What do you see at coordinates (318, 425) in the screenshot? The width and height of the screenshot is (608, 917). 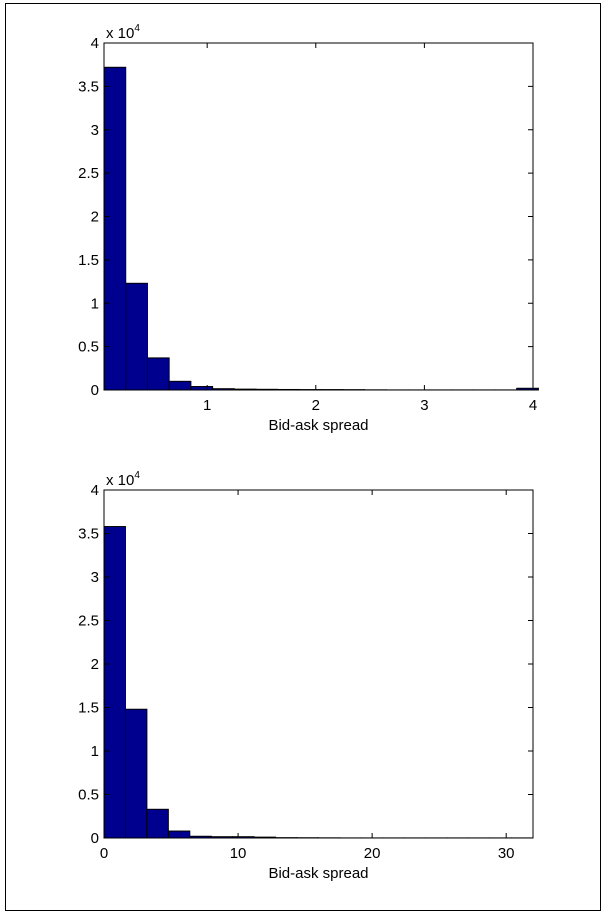 I see `histogram-top-x-label: Bid-ask spread` at bounding box center [318, 425].